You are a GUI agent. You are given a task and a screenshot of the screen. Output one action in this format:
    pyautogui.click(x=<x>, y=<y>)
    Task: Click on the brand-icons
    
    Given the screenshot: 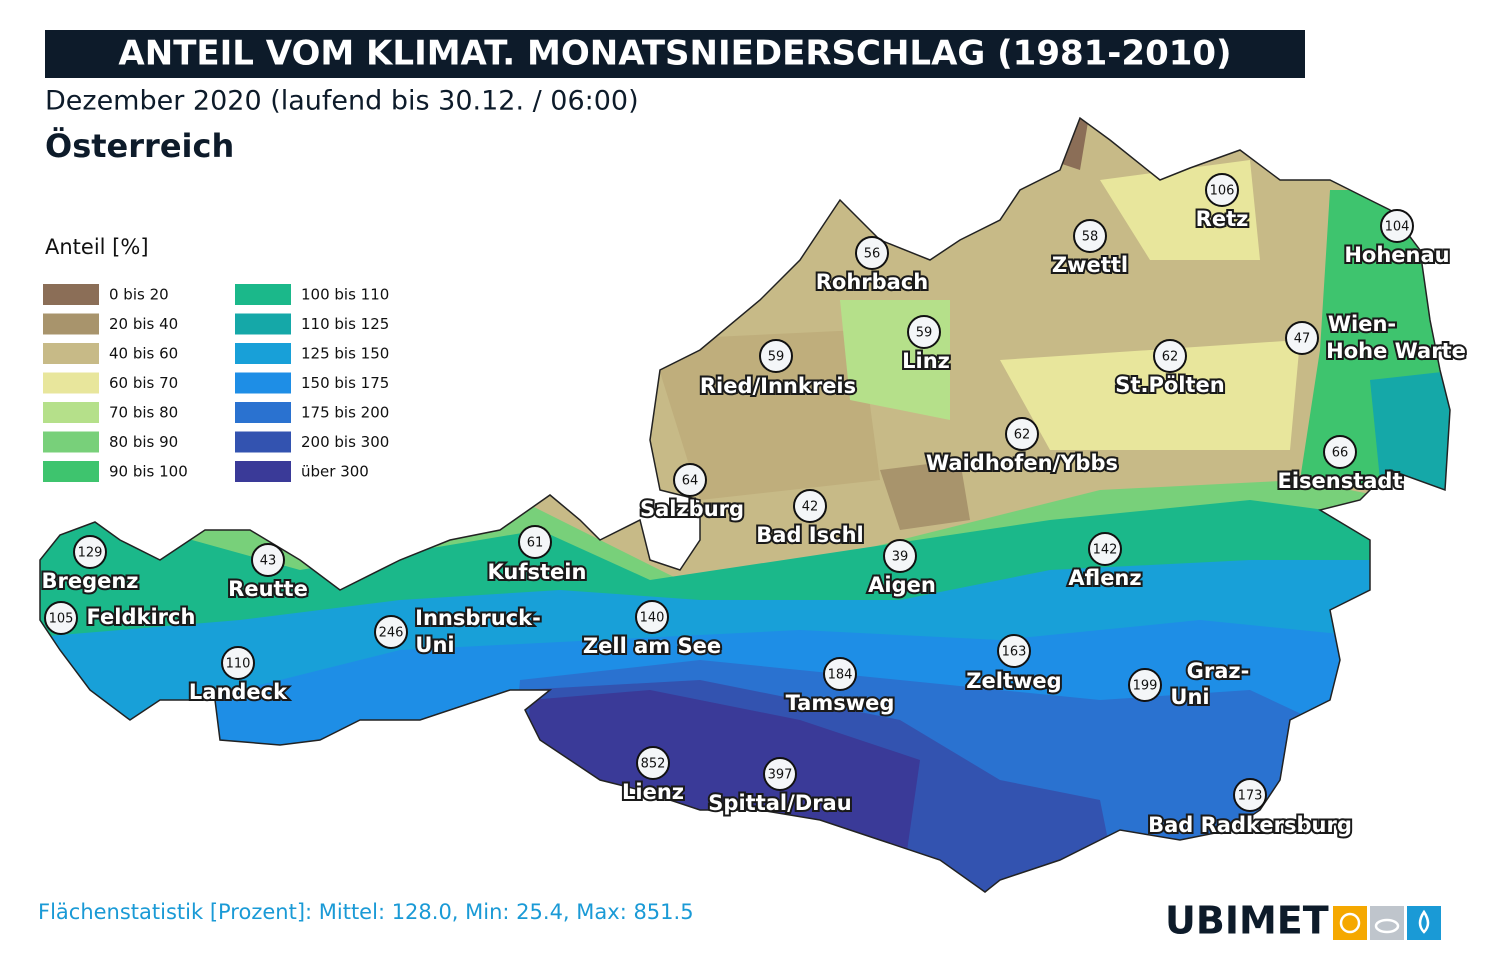 What is the action you would take?
    pyautogui.click(x=1387, y=923)
    